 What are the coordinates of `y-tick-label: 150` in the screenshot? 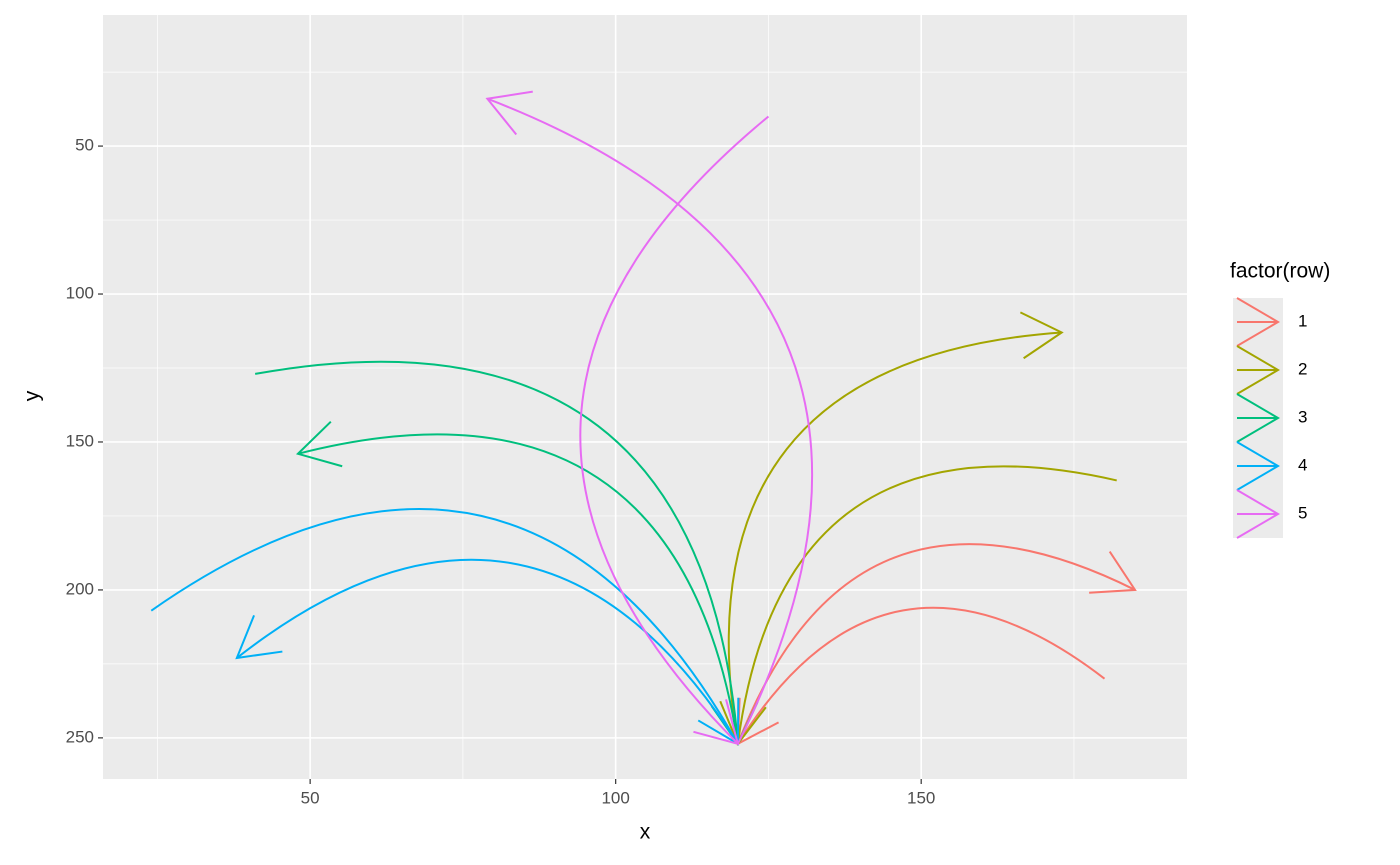 It's located at (80, 440).